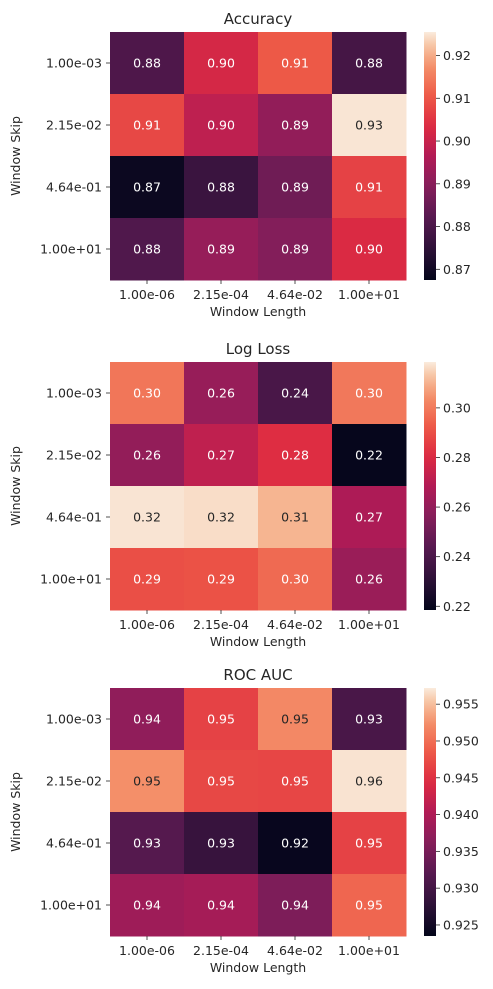 The image size is (493, 989). I want to click on cell-annotation: 0.24, so click(295, 393).